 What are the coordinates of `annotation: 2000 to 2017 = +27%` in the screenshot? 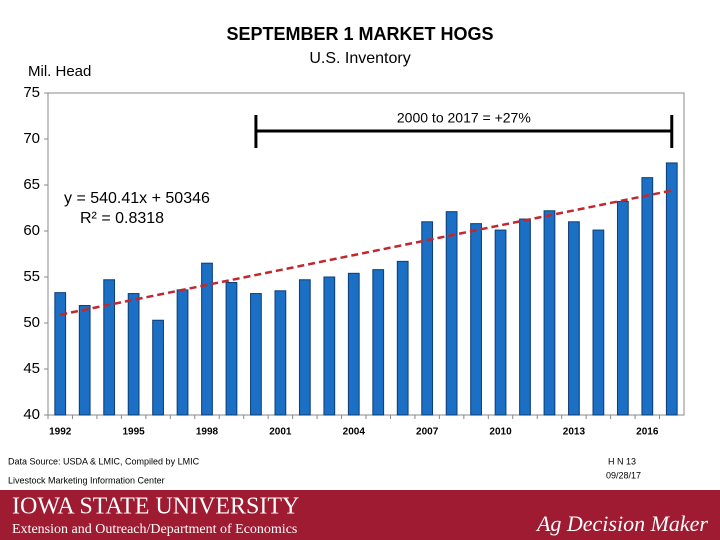 It's located at (464, 118).